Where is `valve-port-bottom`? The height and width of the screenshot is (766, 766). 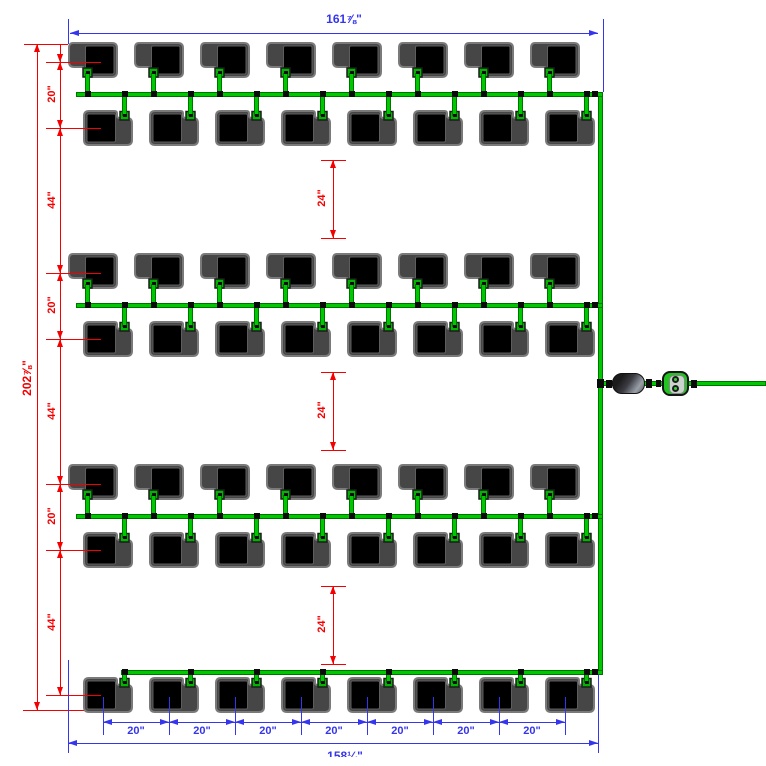 valve-port-bottom is located at coordinates (675, 388).